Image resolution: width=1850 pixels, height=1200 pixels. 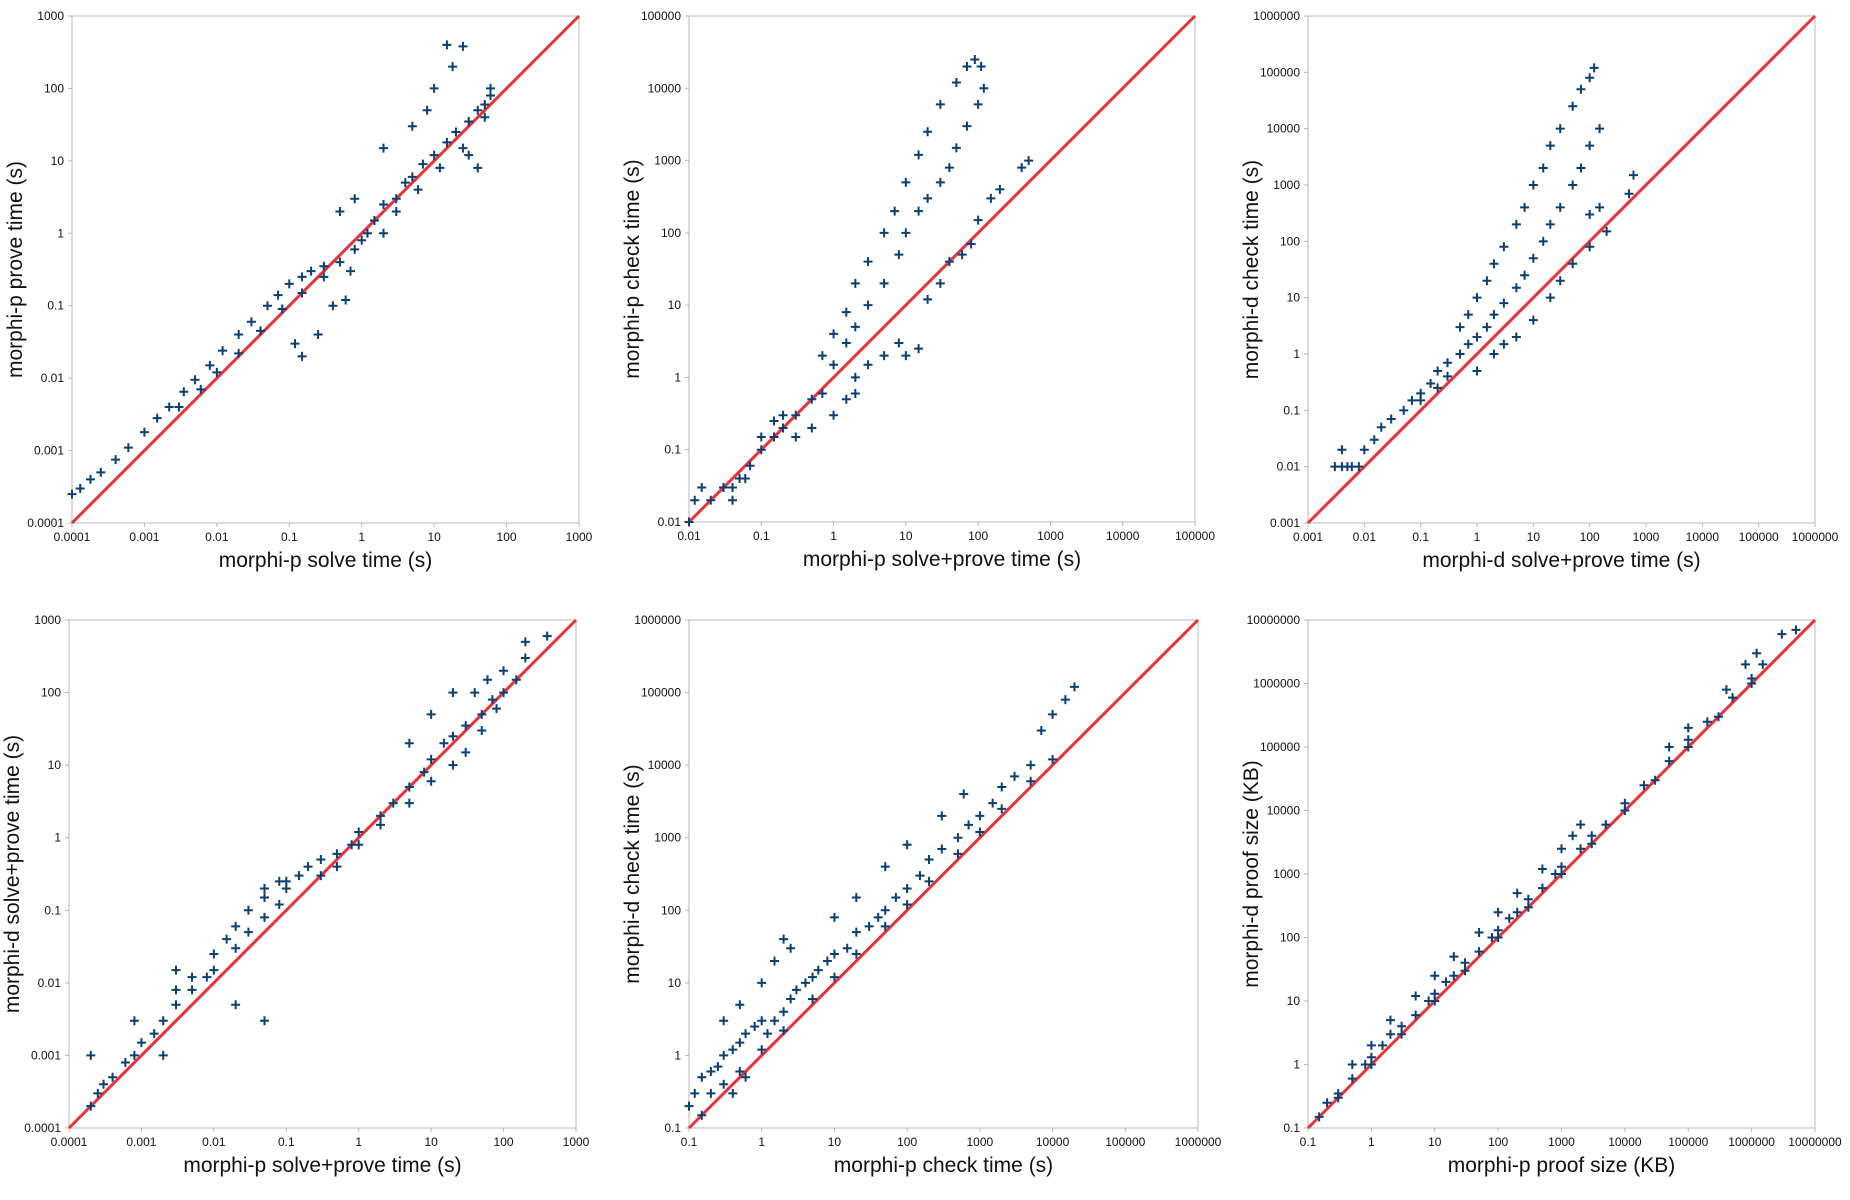 What do you see at coordinates (47, 620) in the screenshot?
I see `y-tick-label: 1000` at bounding box center [47, 620].